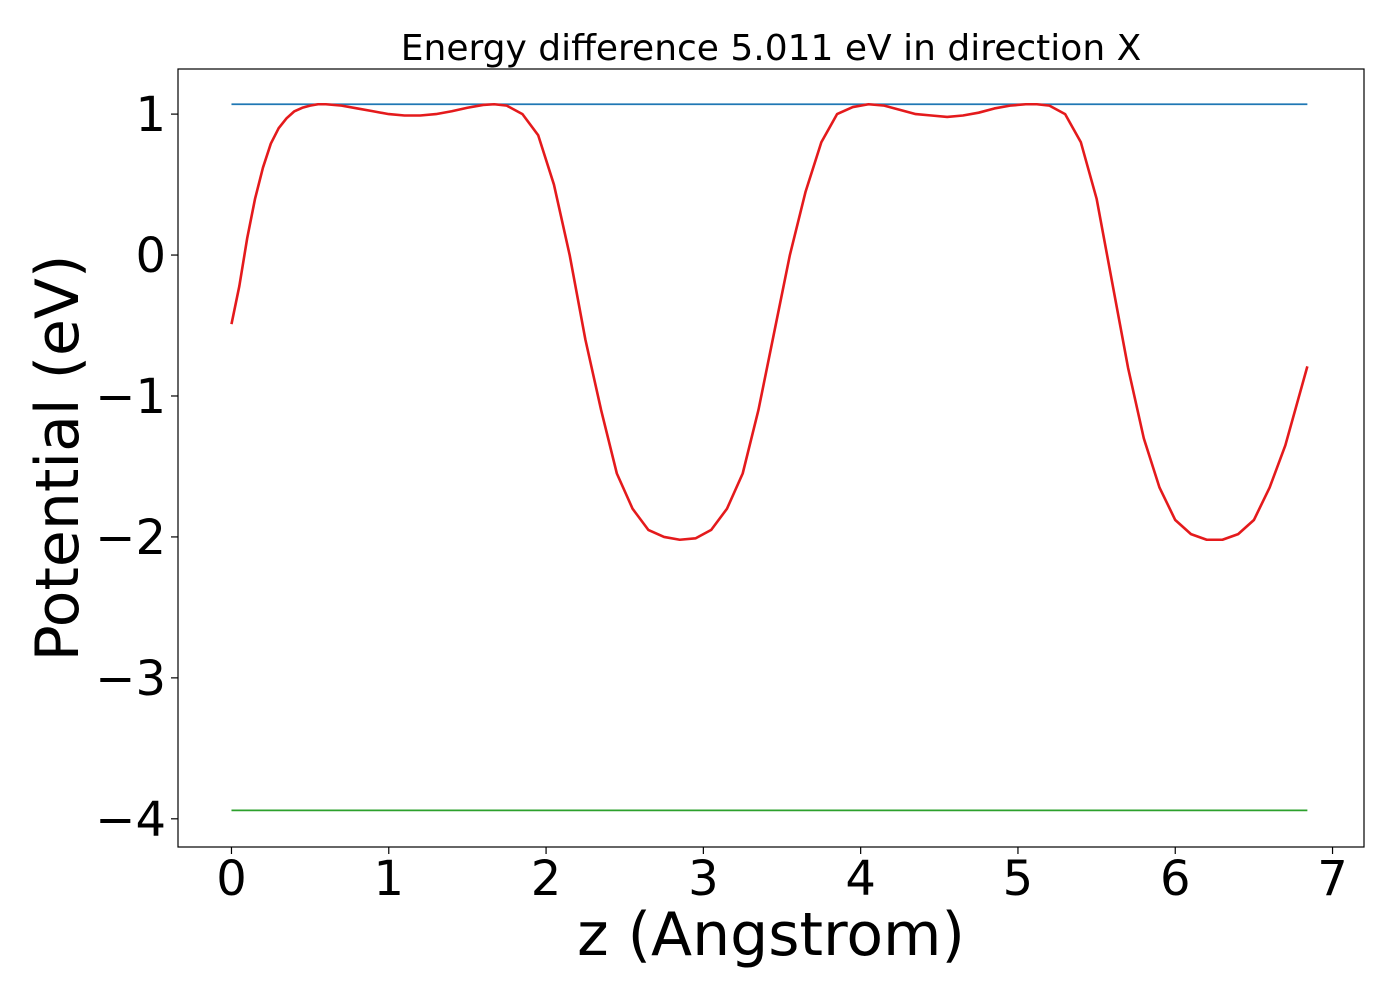 The image size is (1400, 1000). Describe the element at coordinates (150, 115) in the screenshot. I see `y-tick-label: 1` at that location.